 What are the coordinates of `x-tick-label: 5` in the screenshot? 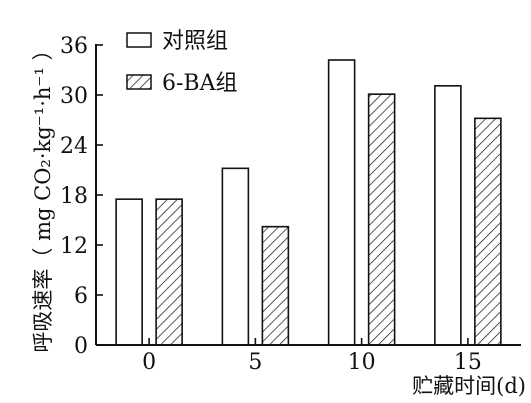 It's located at (255, 362).